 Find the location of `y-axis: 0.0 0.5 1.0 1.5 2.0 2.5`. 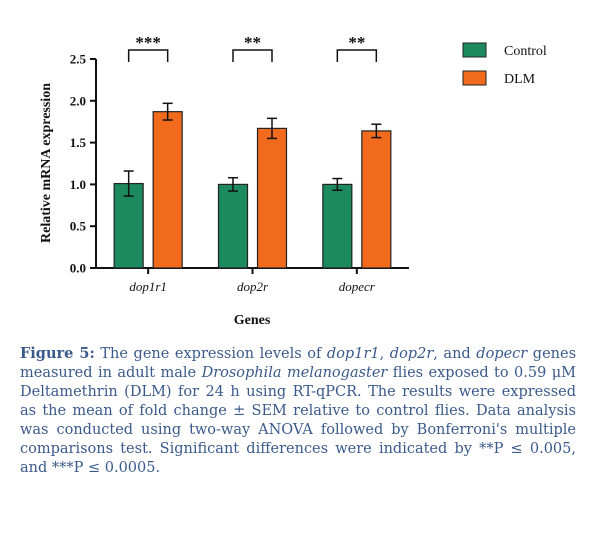

y-axis: 0.0 0.5 1.0 1.5 2.0 2.5 is located at coordinates (83, 164).